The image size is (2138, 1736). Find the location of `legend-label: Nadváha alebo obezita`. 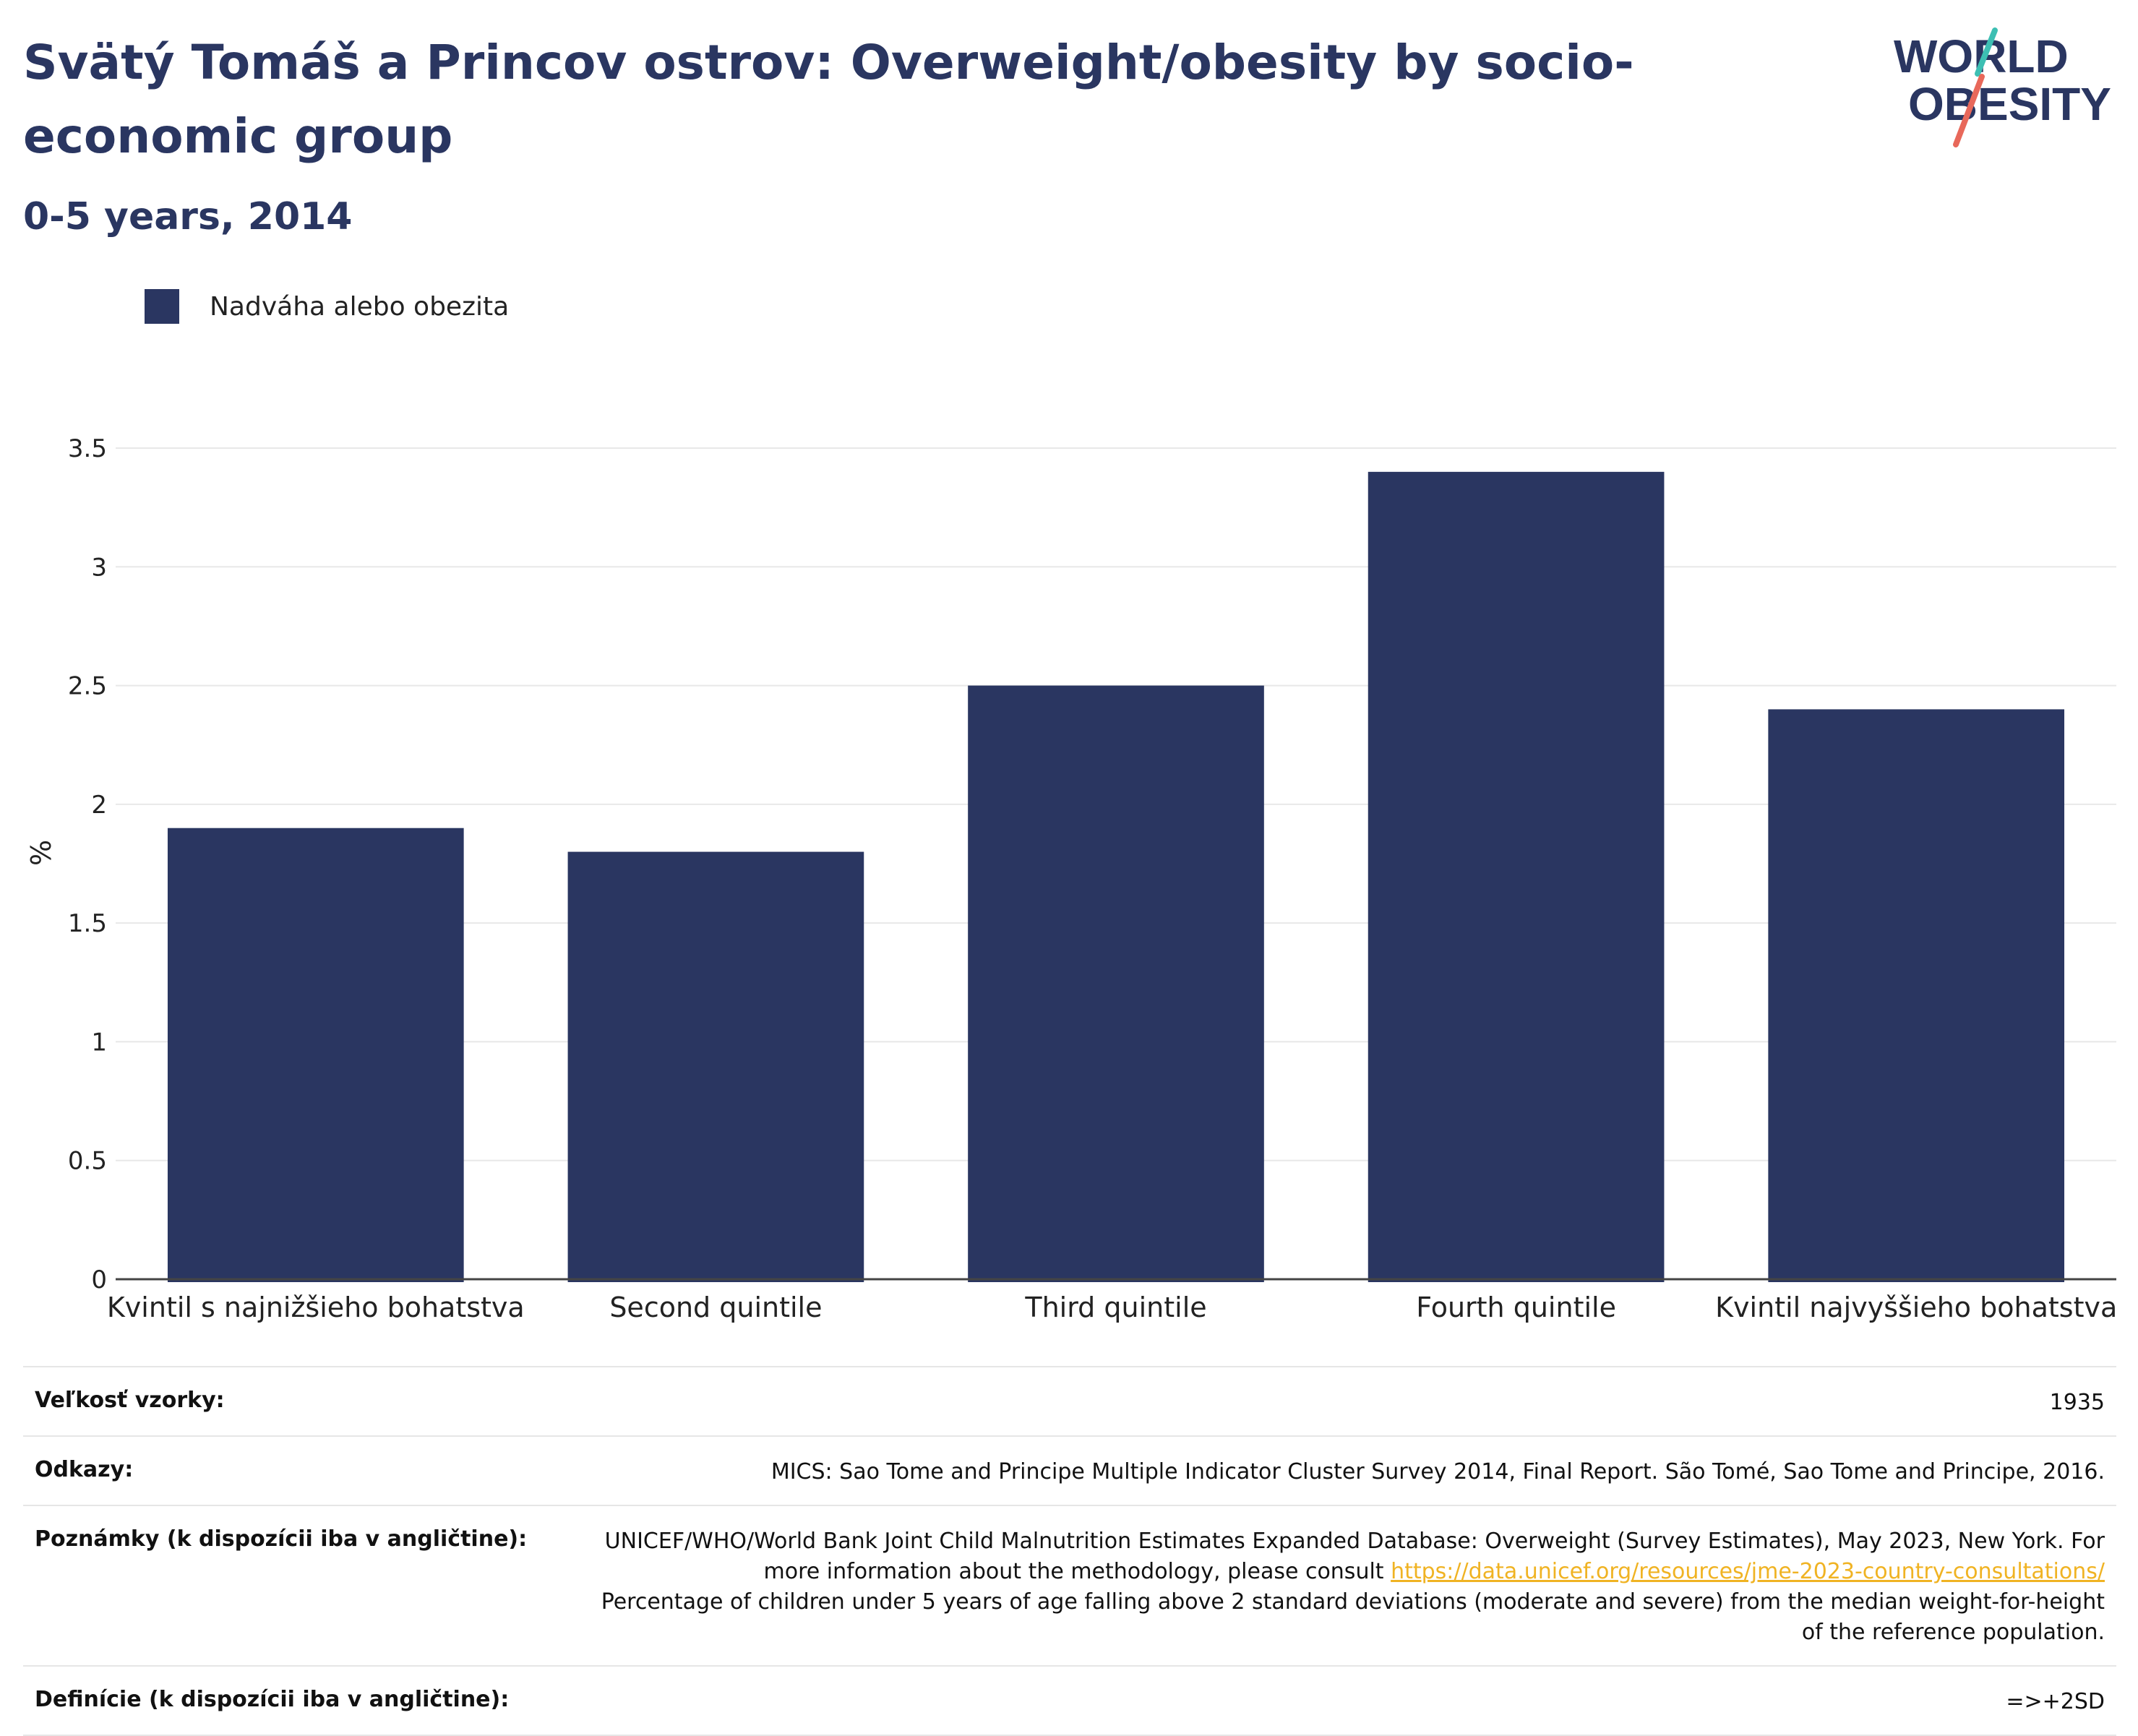

legend-label: Nadváha alebo obezita is located at coordinates (360, 306).